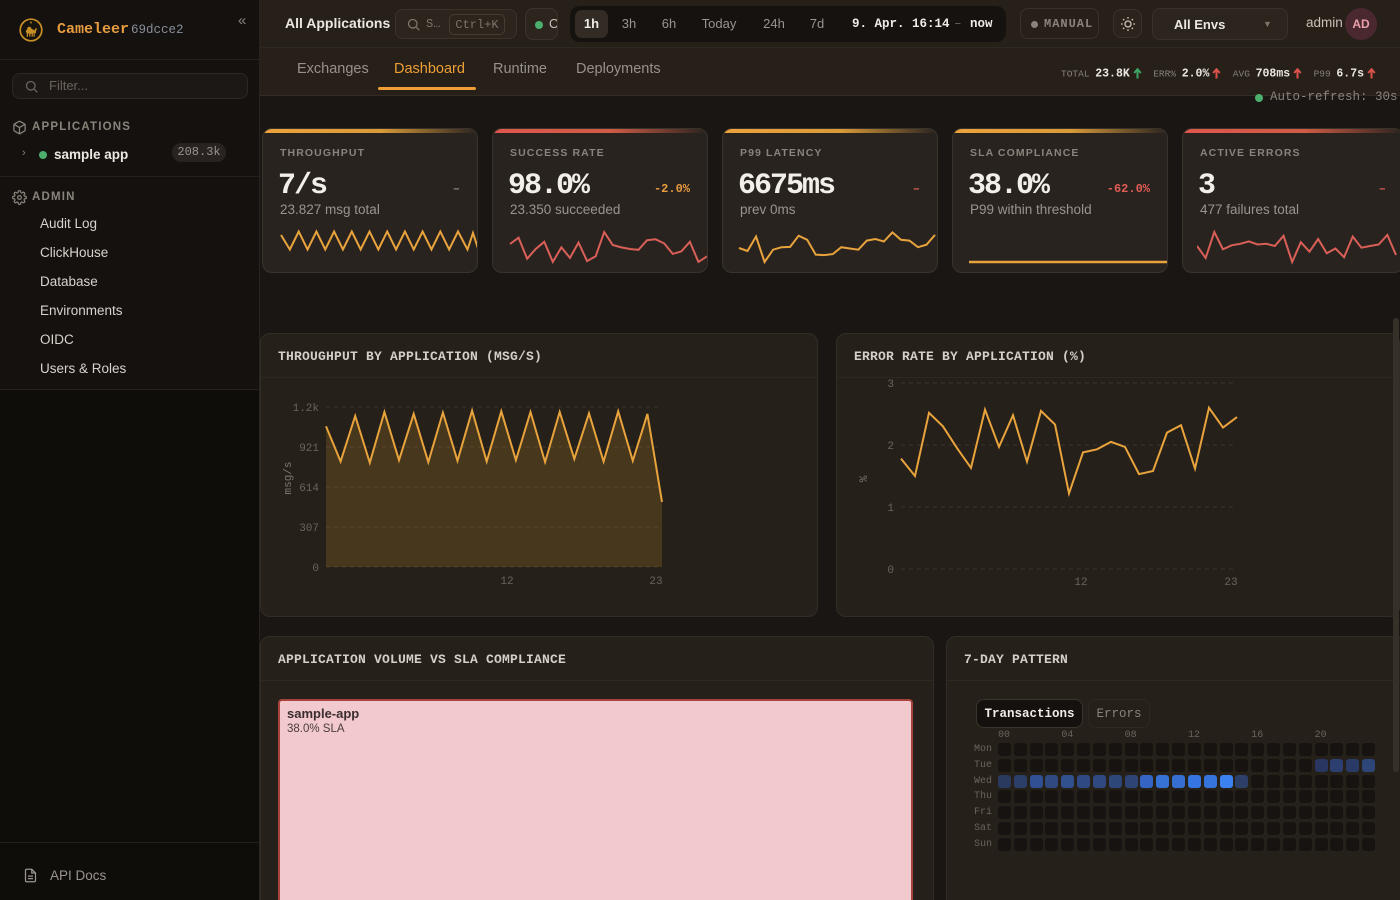 The height and width of the screenshot is (900, 1400). I want to click on svg-text: 921, so click(309, 449).